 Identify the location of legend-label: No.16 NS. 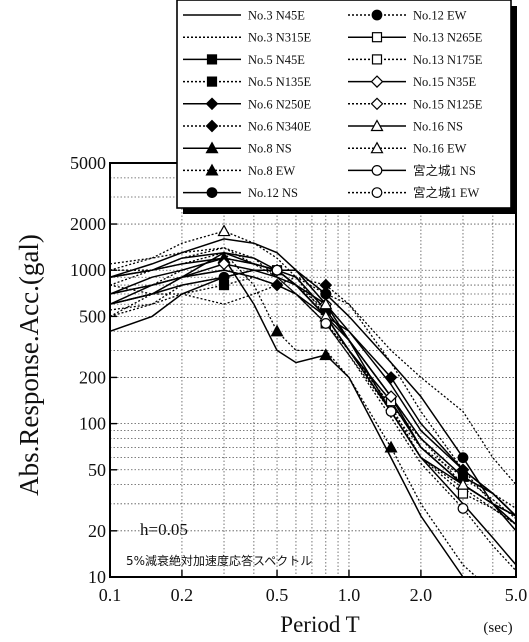
(438, 127).